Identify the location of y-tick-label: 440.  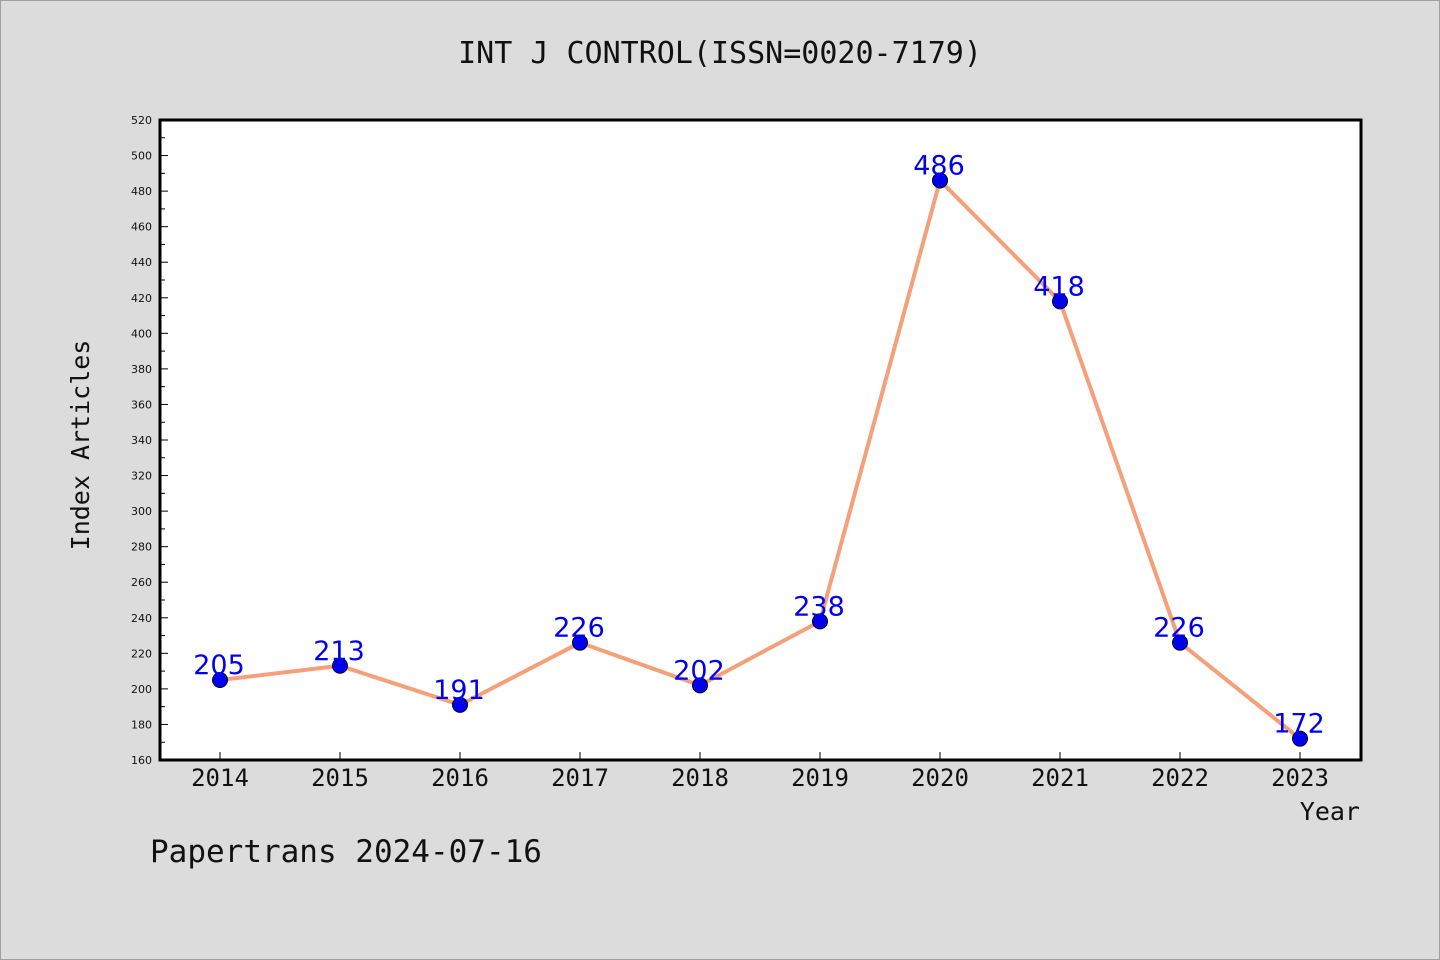
(141, 262).